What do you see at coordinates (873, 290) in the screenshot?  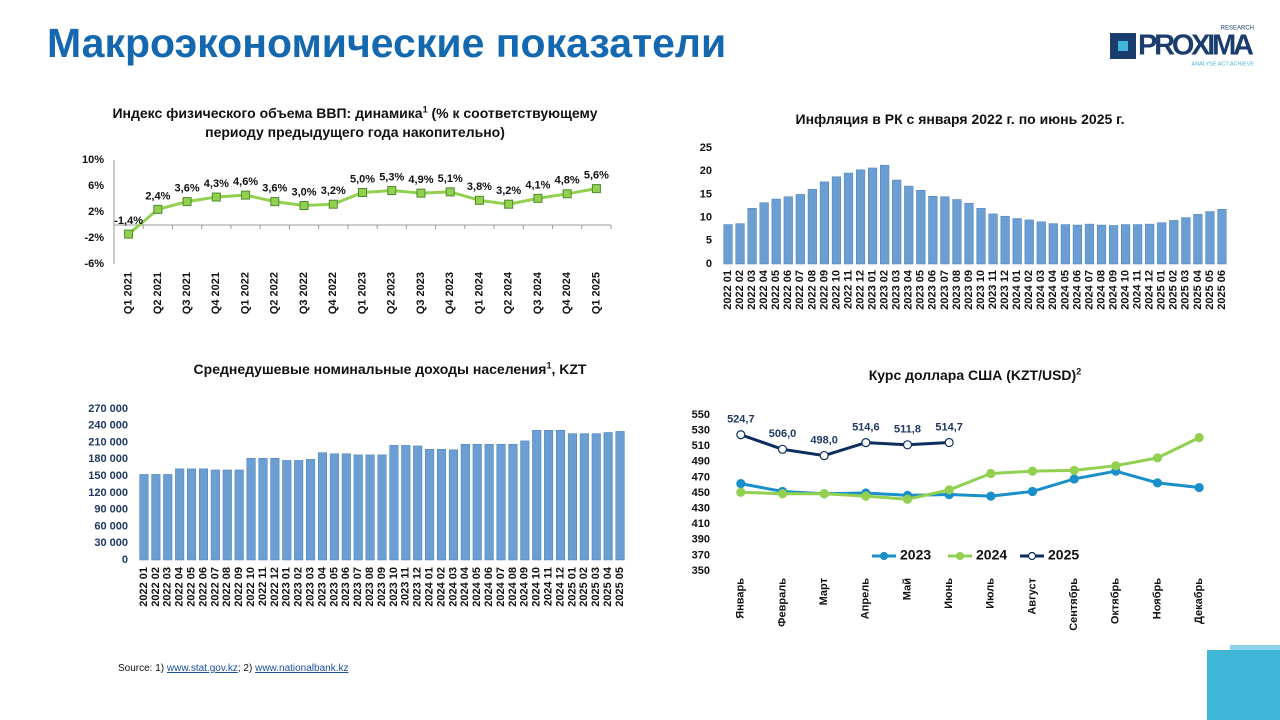 I see `x-tick-label: 2023 01` at bounding box center [873, 290].